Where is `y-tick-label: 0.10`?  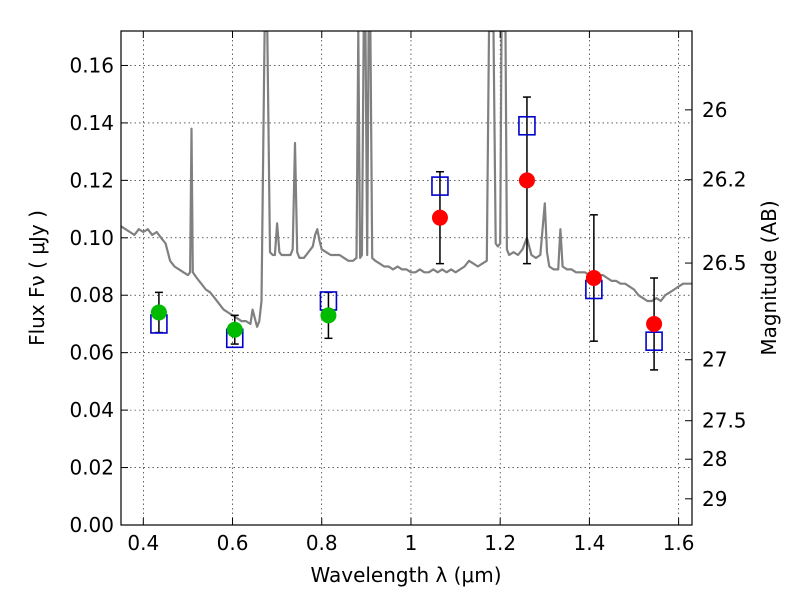
y-tick-label: 0.10 is located at coordinates (91, 238).